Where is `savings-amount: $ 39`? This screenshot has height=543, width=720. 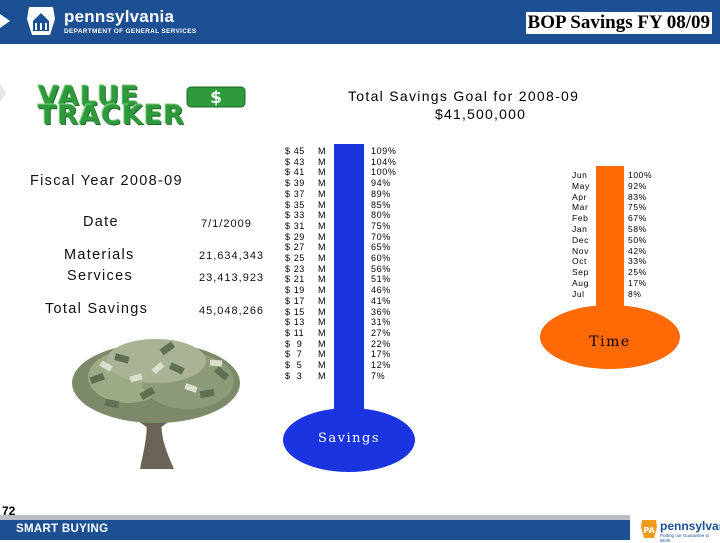 savings-amount: $ 39 is located at coordinates (295, 183).